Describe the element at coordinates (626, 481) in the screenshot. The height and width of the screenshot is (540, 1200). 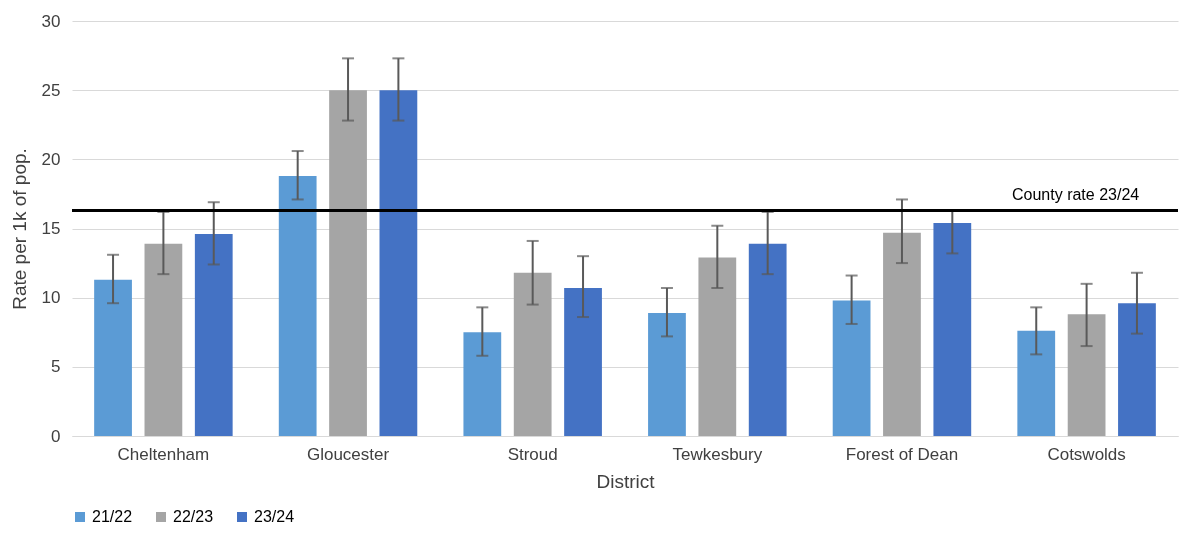
I see `x-axis-title: District` at that location.